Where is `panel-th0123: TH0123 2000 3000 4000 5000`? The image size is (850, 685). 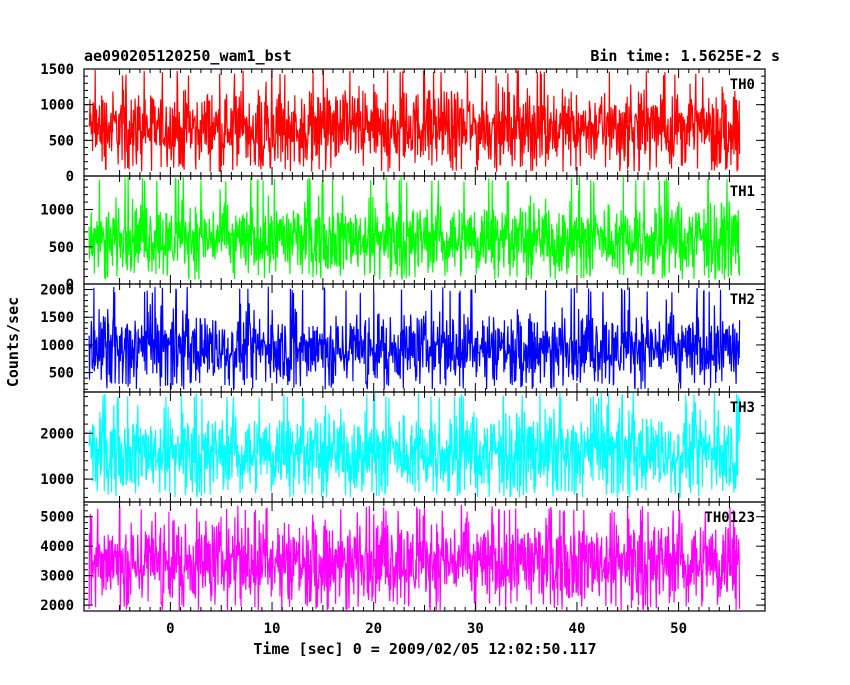 panel-th0123: TH0123 2000 3000 4000 5000 is located at coordinates (403, 557).